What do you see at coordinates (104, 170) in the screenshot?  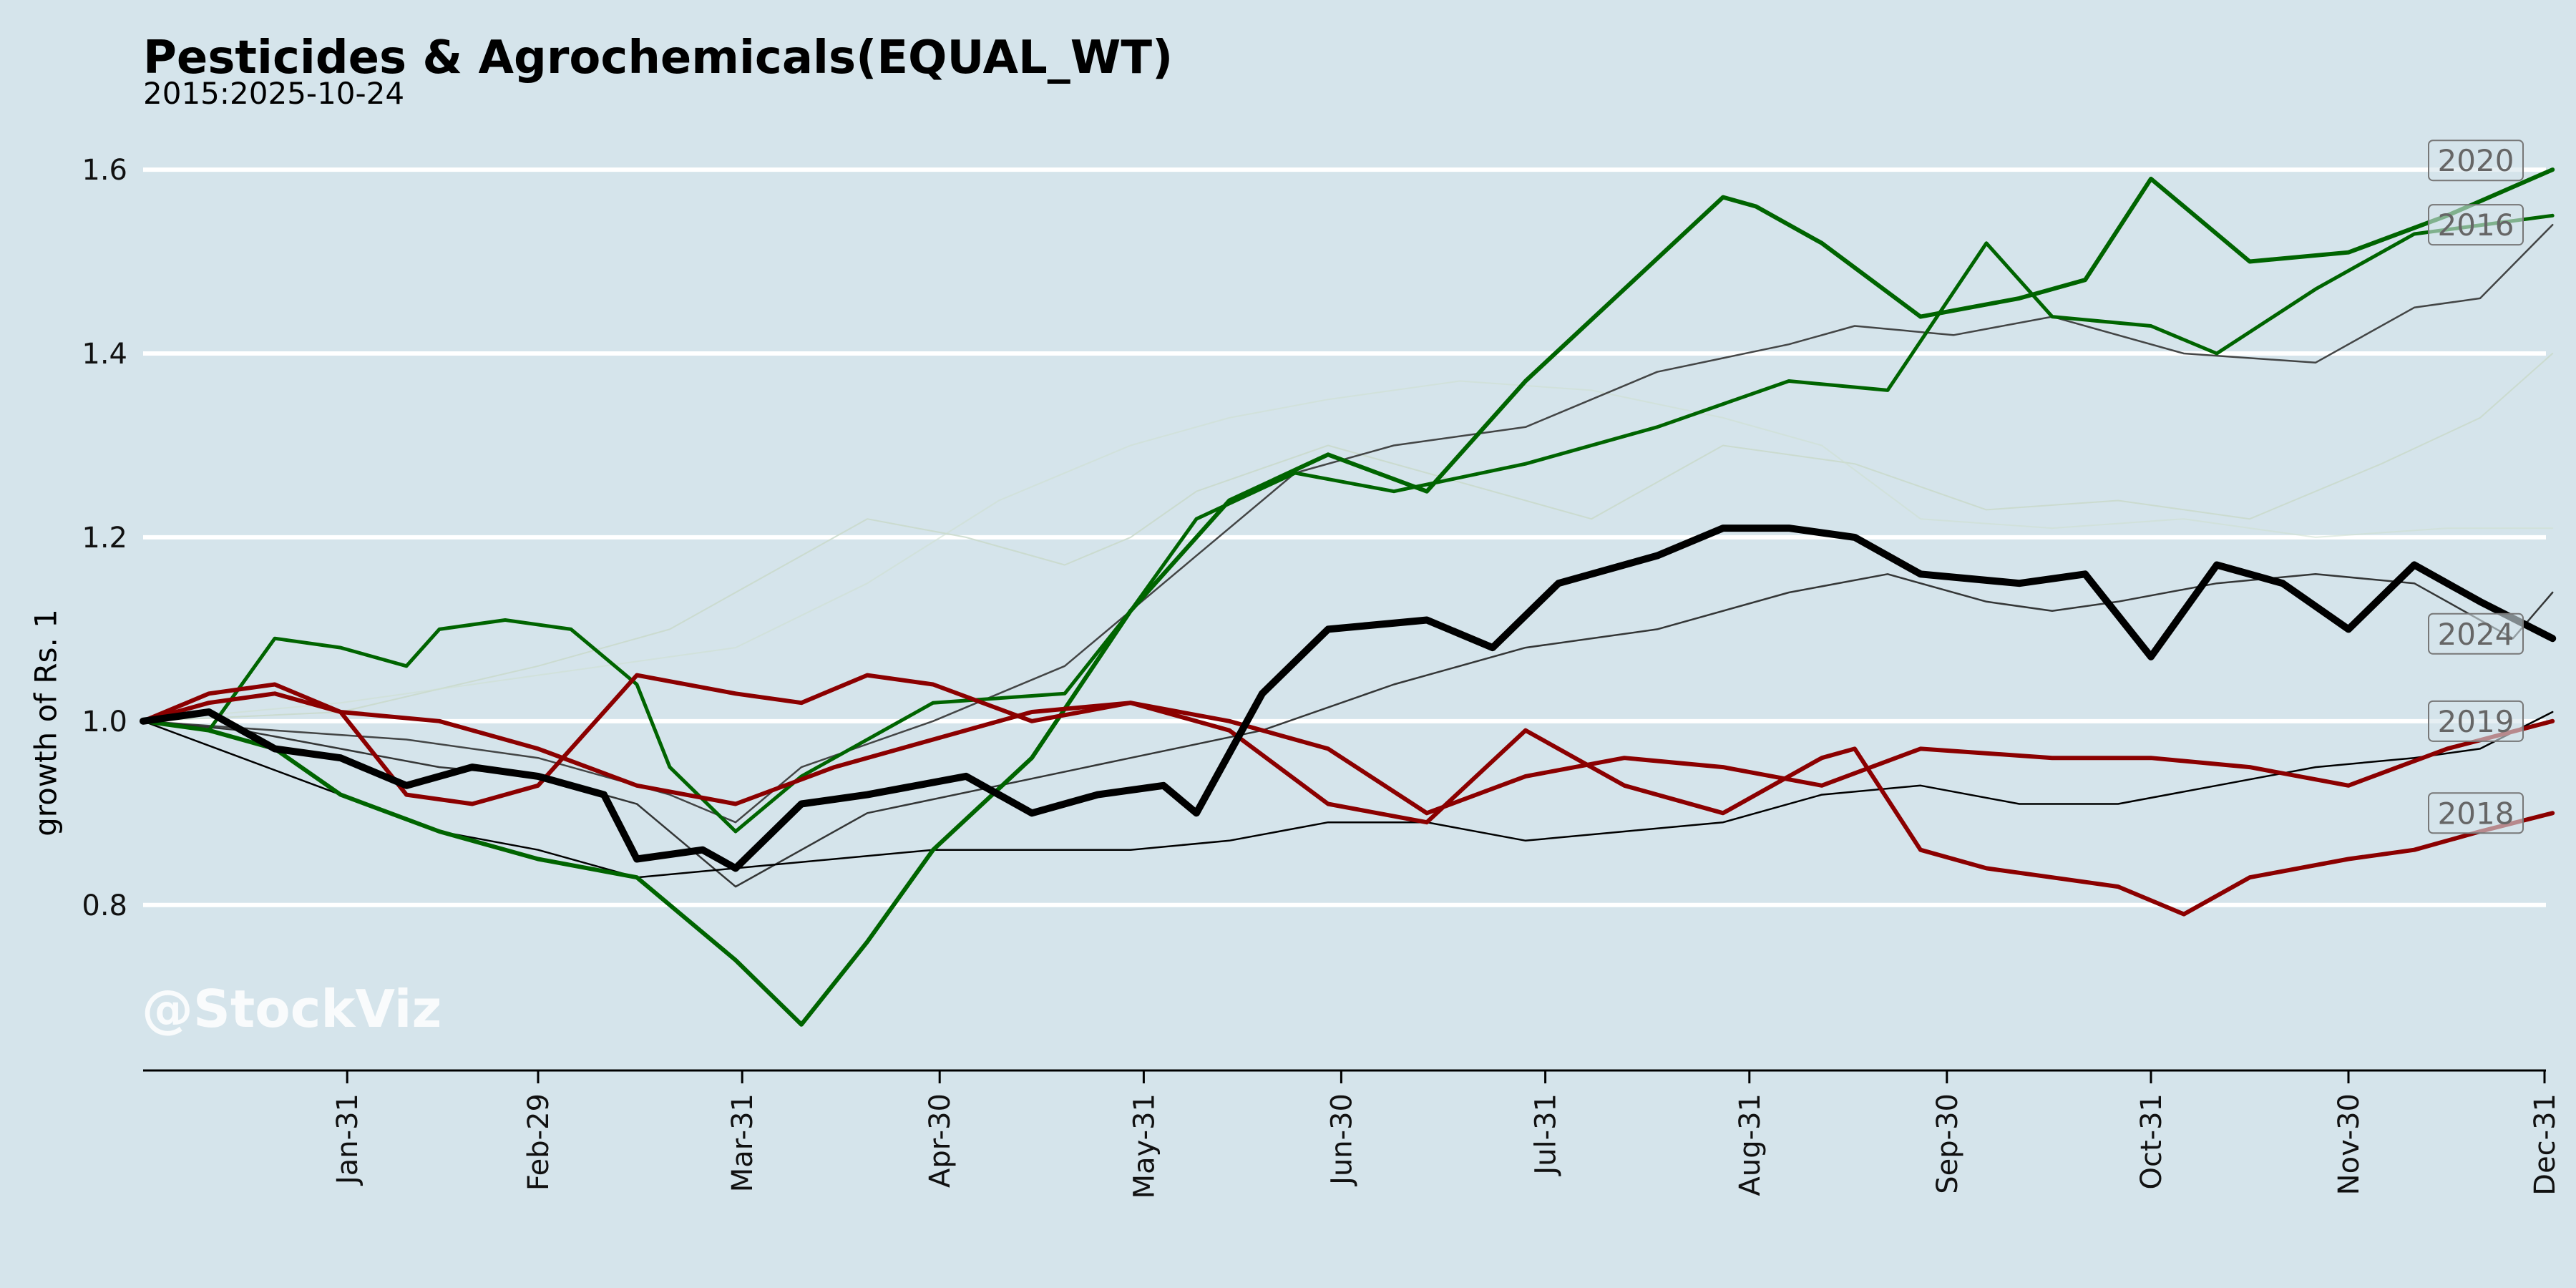 I see `y-tick-label: 1.6` at bounding box center [104, 170].